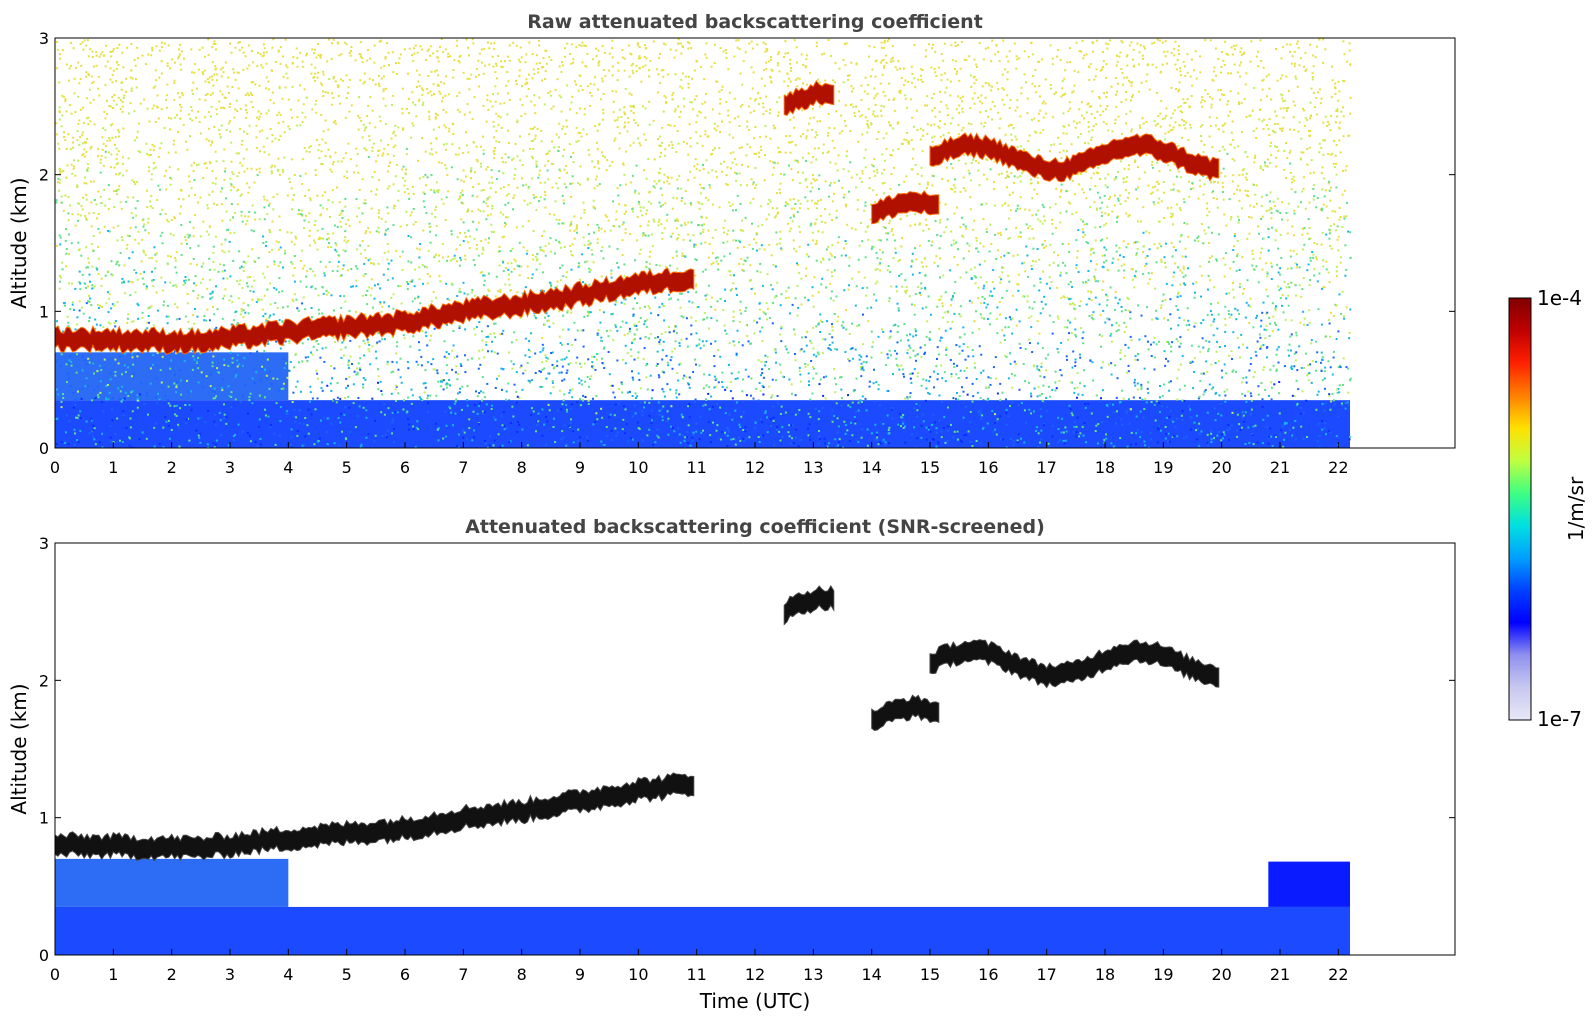  What do you see at coordinates (1559, 719) in the screenshot?
I see `colorbar-min-label: 1e-7` at bounding box center [1559, 719].